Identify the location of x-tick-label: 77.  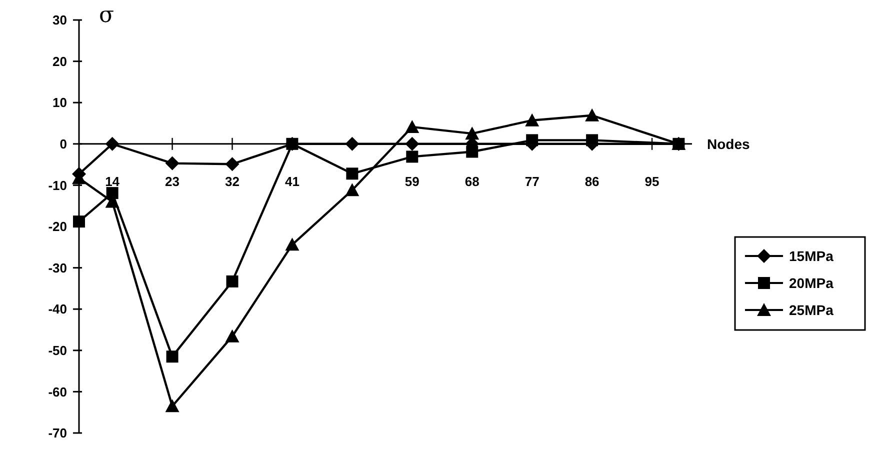
(532, 181).